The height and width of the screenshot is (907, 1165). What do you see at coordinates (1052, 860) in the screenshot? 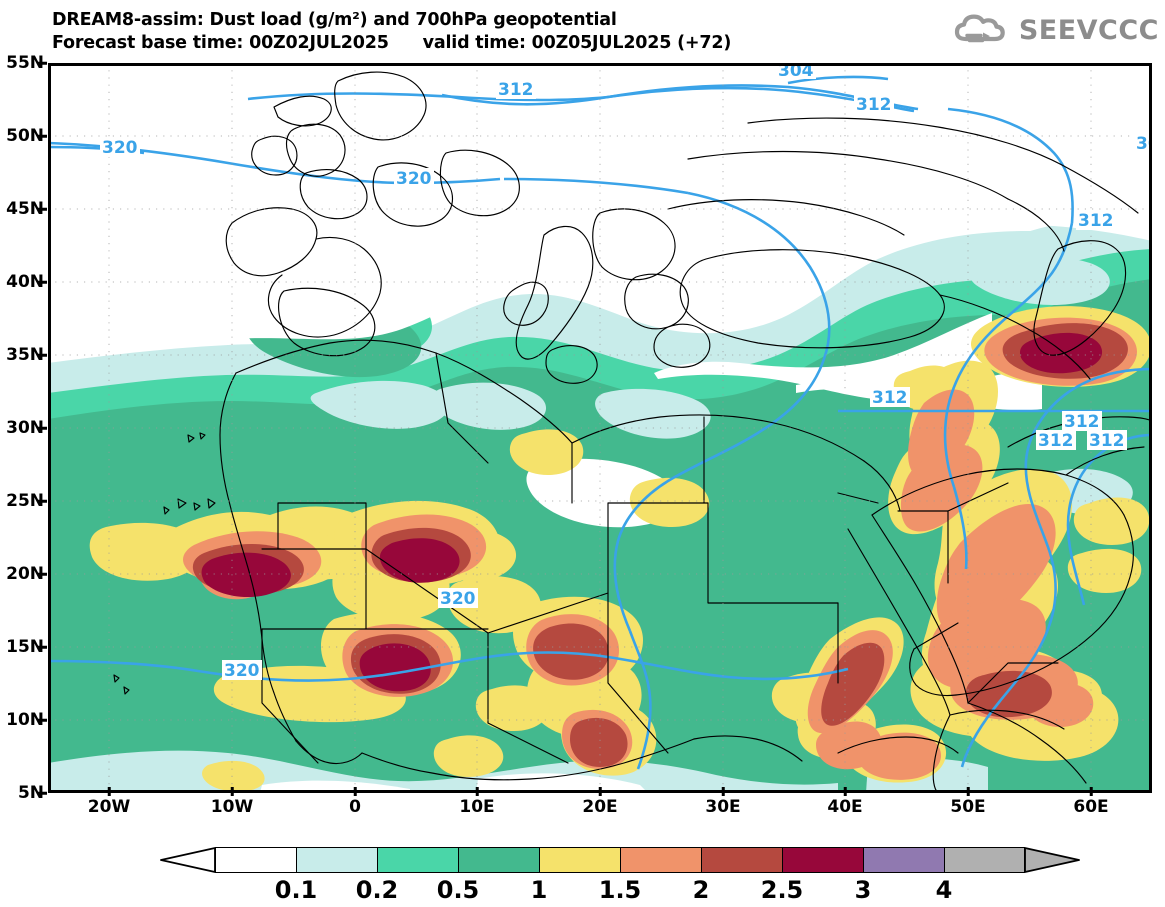
I see `colorbar-over-arrow` at bounding box center [1052, 860].